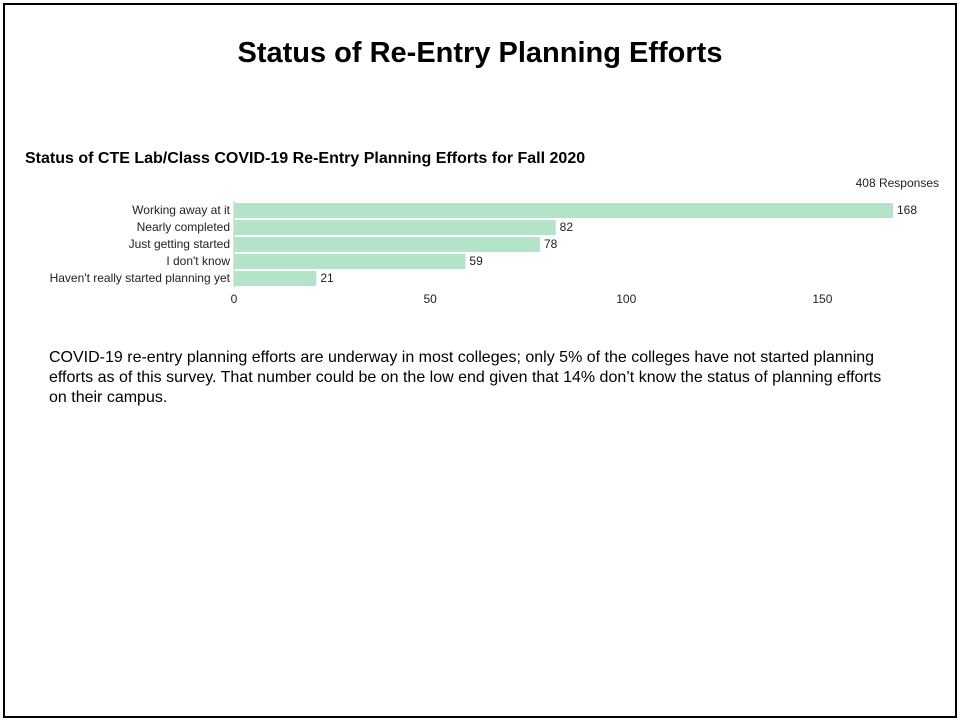 The width and height of the screenshot is (960, 721). I want to click on category-label: Nearly completed, so click(183, 227).